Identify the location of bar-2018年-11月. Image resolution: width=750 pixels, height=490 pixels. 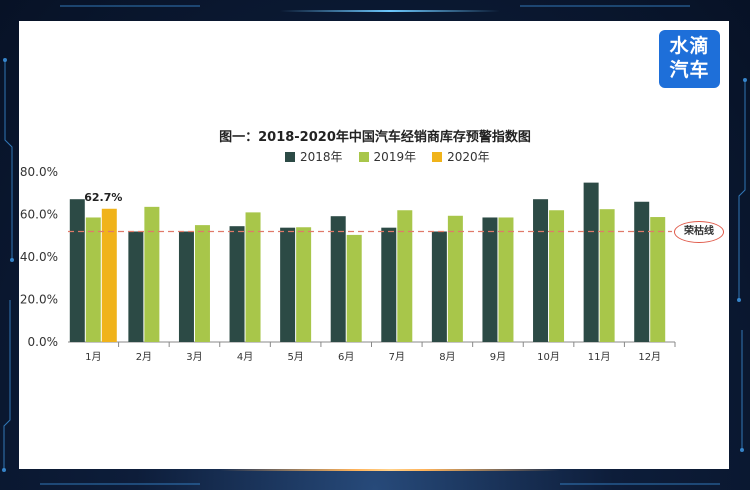
(591, 262).